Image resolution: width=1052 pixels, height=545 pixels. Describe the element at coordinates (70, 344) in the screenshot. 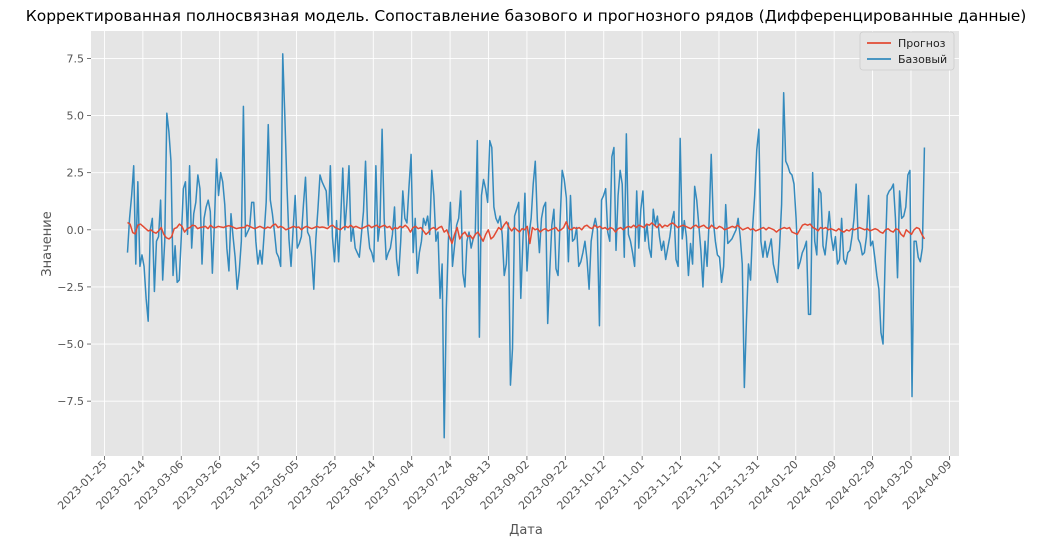

I see `y-tick-label: −5.0` at that location.